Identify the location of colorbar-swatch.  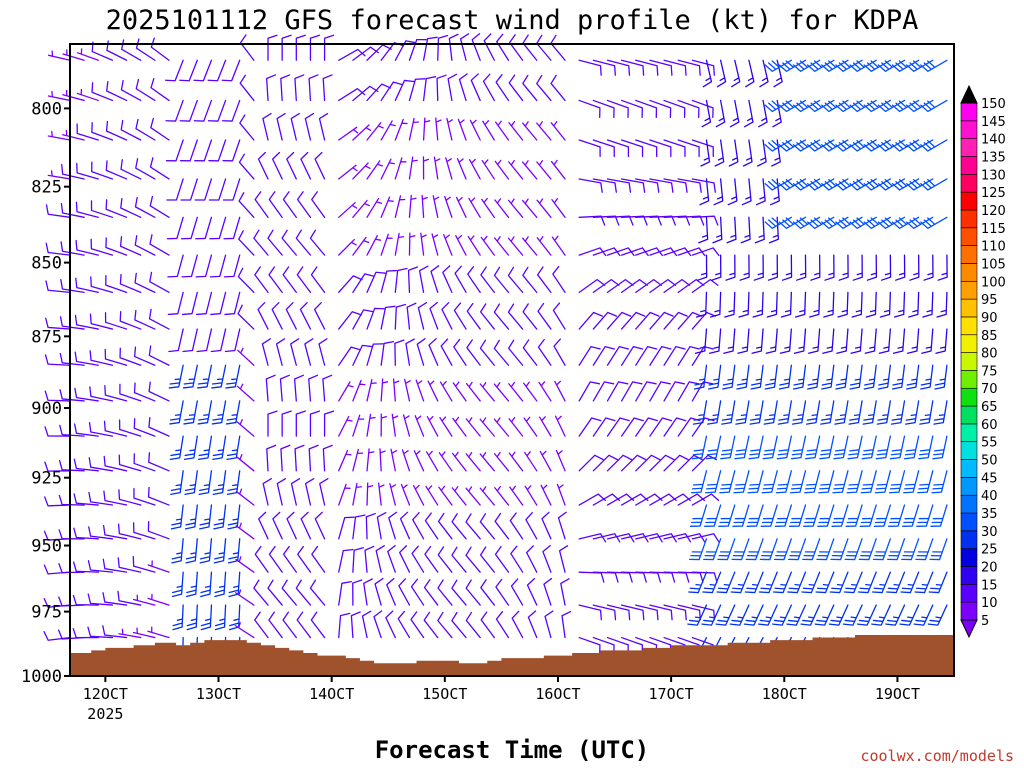
(969, 165).